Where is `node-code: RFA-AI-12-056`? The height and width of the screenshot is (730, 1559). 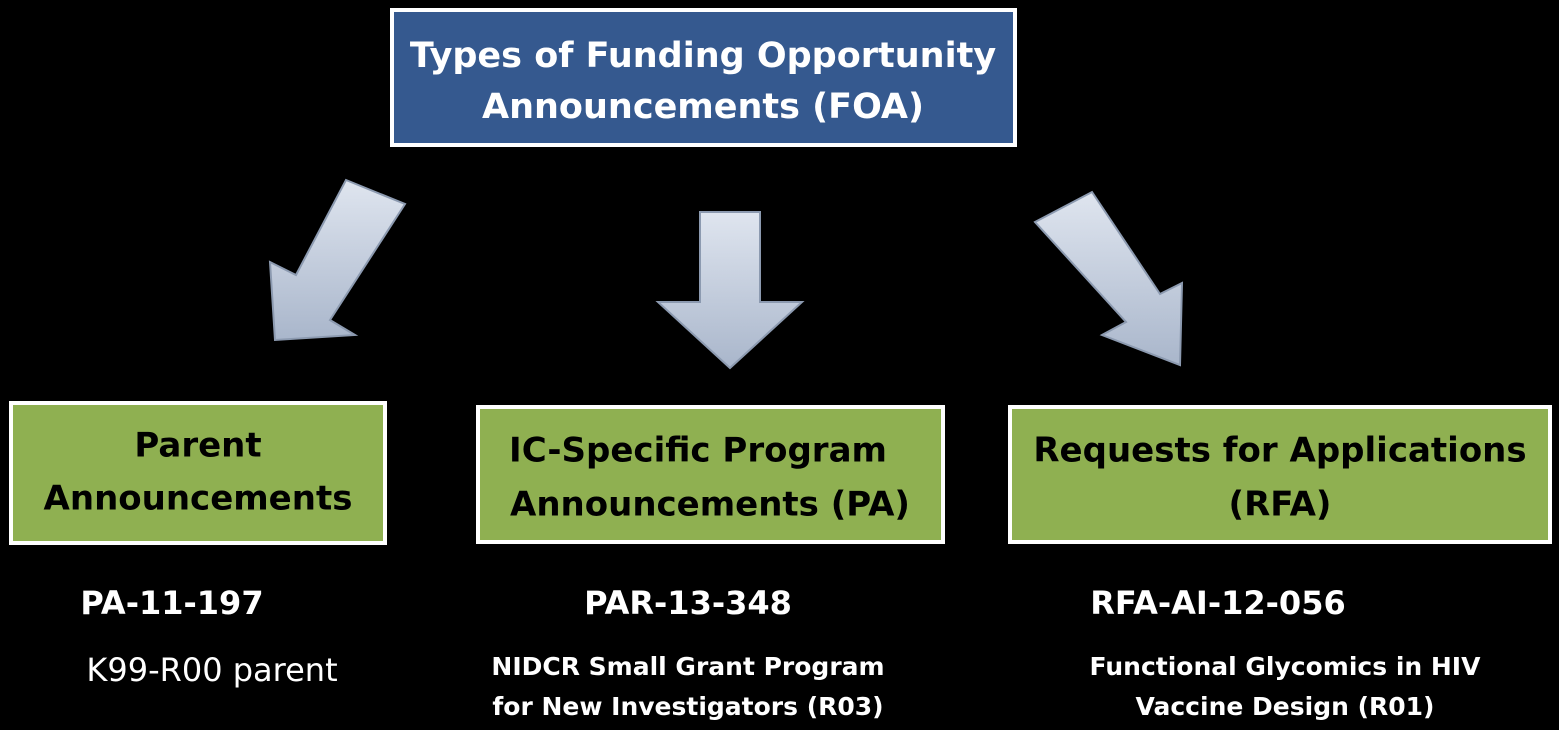 node-code: RFA-AI-12-056 is located at coordinates (1217, 603).